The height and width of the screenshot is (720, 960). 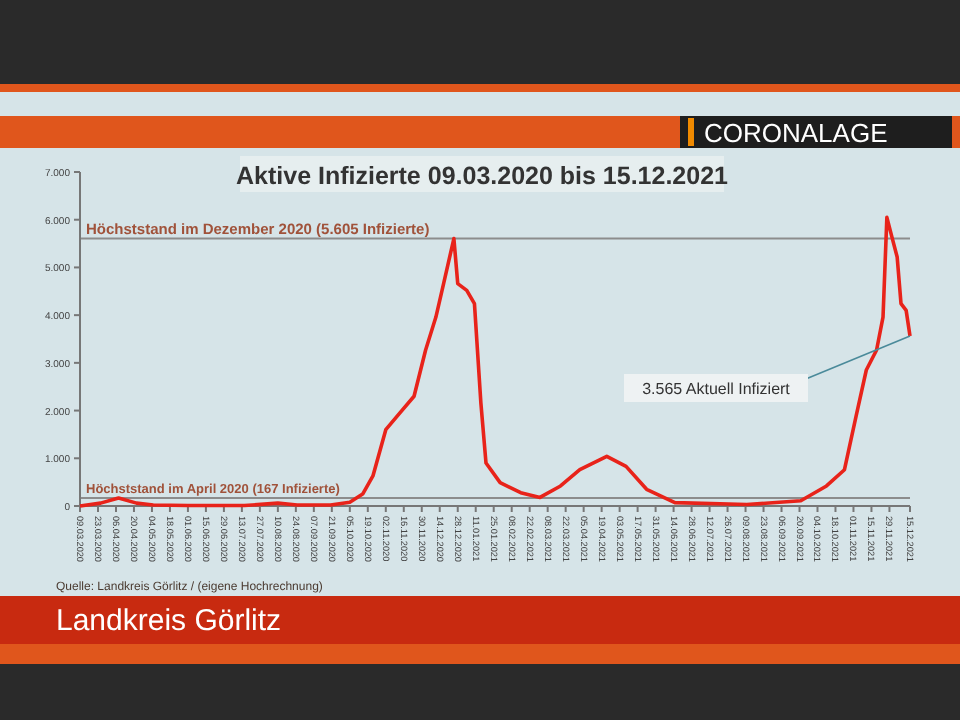 I want to click on chart-subtitle: CORONALAGE, so click(x=796, y=133).